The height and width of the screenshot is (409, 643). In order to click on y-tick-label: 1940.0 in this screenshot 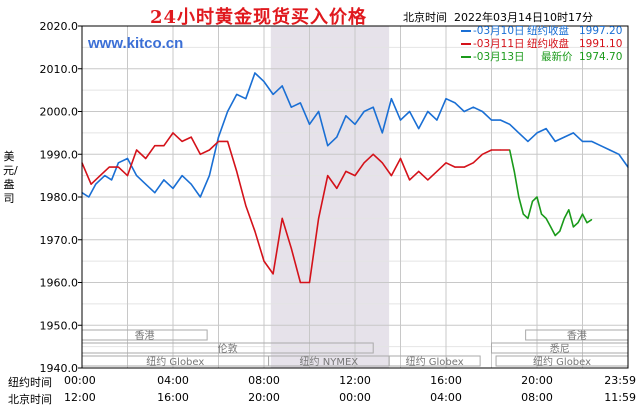, I will do `click(59, 368)`.